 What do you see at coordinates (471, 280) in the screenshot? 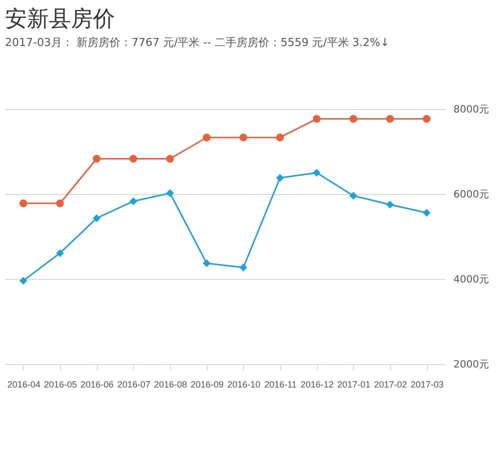
I see `y-tick-label: 4000元` at bounding box center [471, 280].